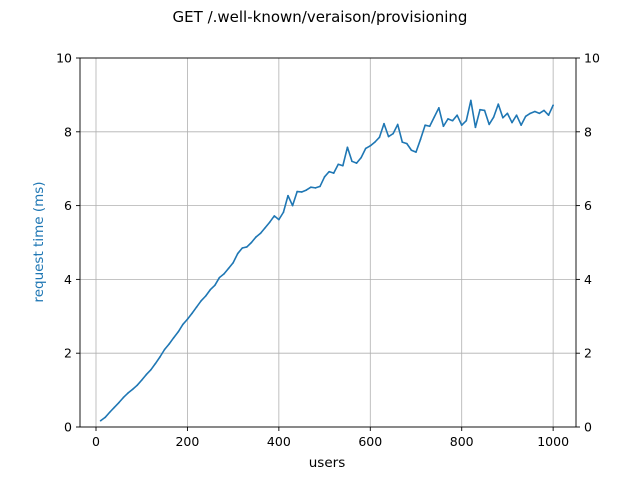  I want to click on y-tick-label: 8, so click(68, 131).